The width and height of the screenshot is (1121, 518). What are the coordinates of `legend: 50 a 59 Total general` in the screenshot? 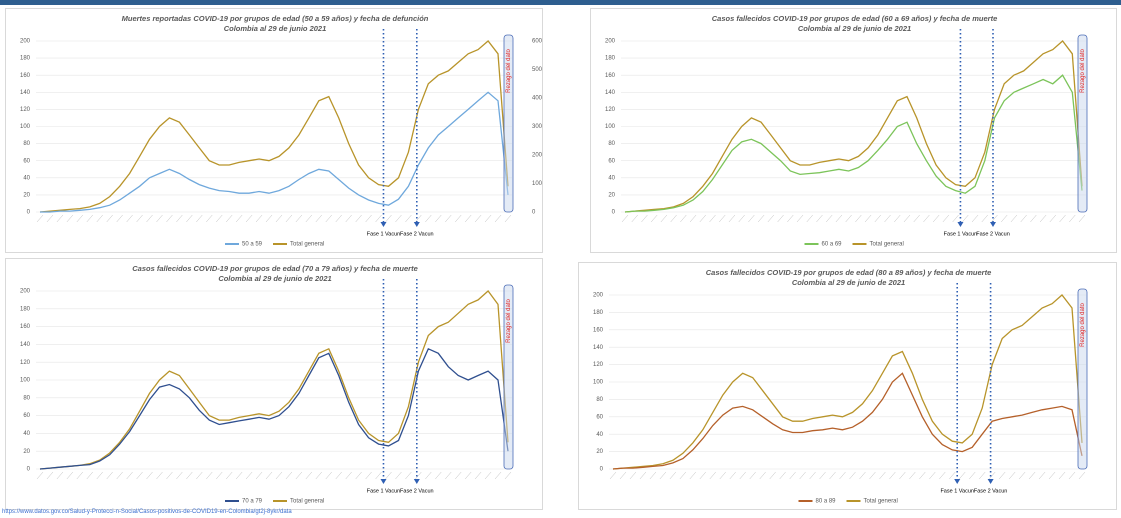 It's located at (274, 245).